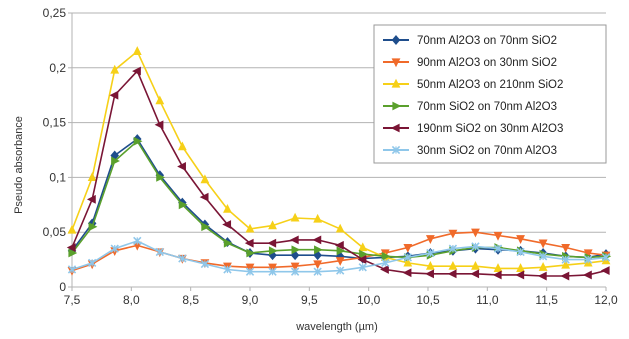 This screenshot has width=629, height=339. I want to click on x-tick-label: 8,5, so click(190, 300).